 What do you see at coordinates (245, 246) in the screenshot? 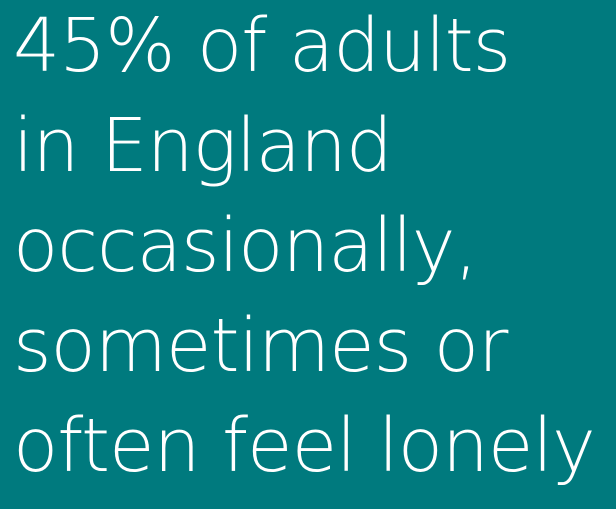
I see `statement-line-3: occasionally,` at bounding box center [245, 246].